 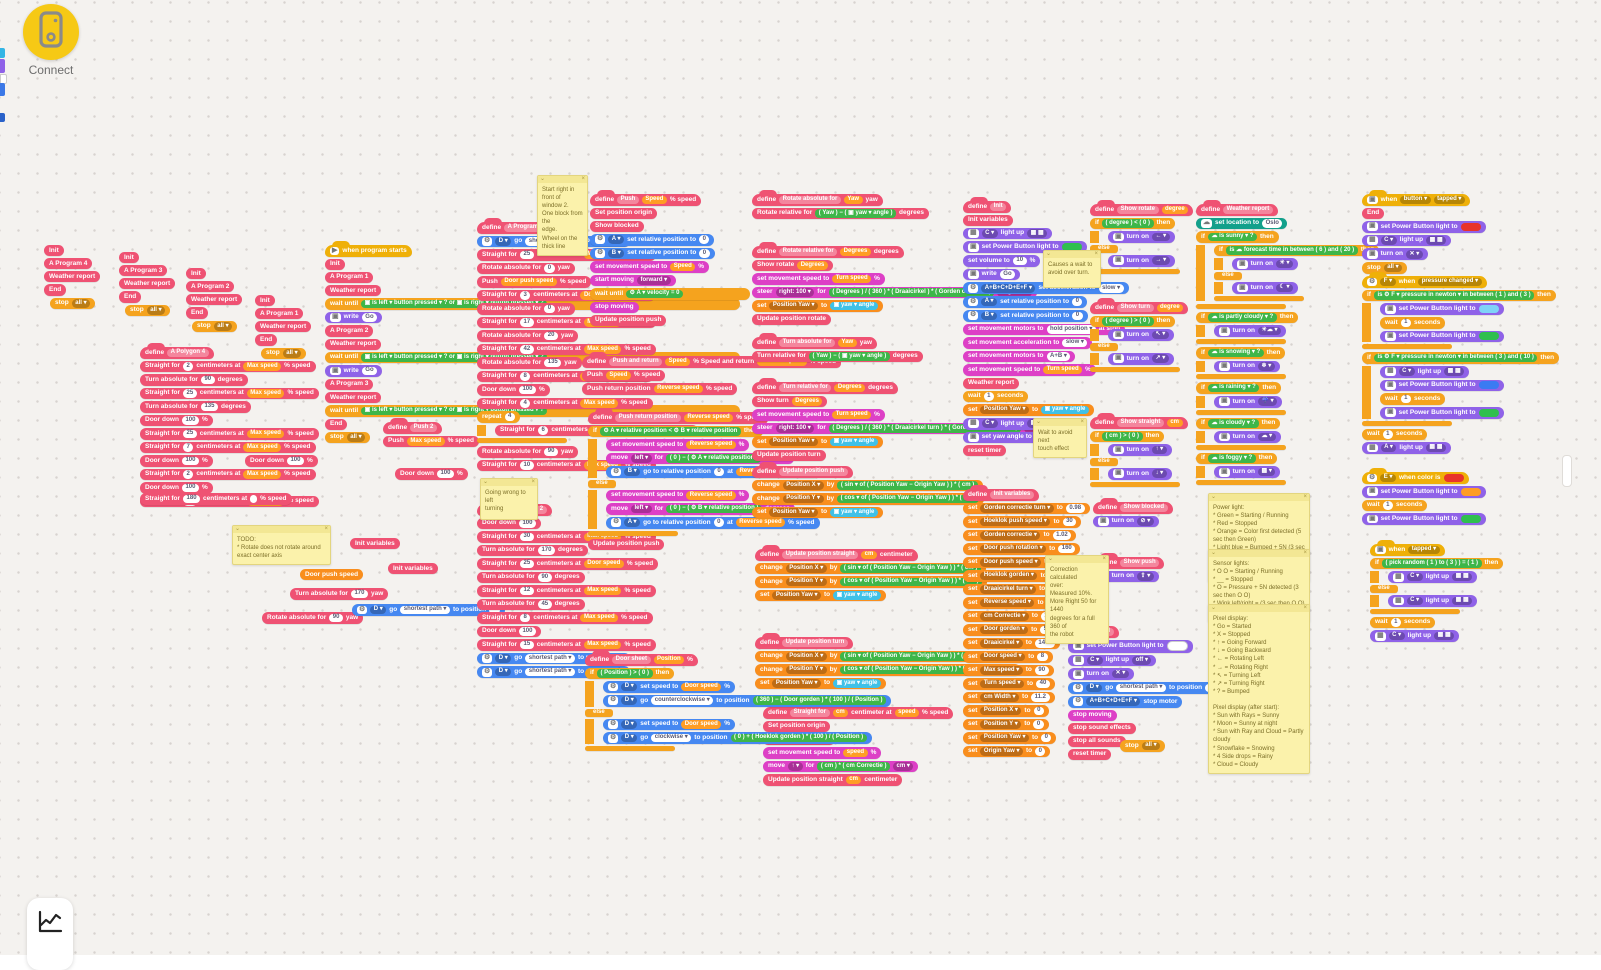 What do you see at coordinates (806, 568) in the screenshot?
I see `dropdown: Position X ▾` at bounding box center [806, 568].